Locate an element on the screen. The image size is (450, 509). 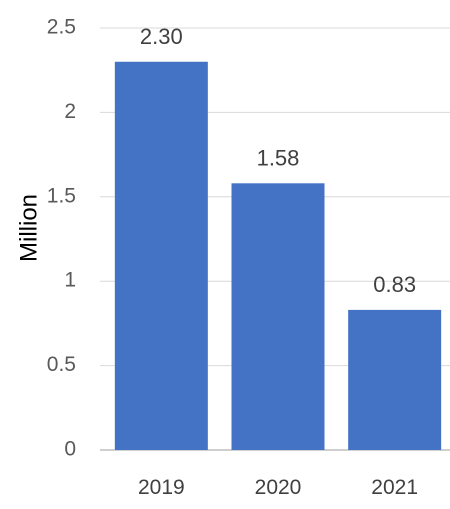
bar-2021 is located at coordinates (395, 379).